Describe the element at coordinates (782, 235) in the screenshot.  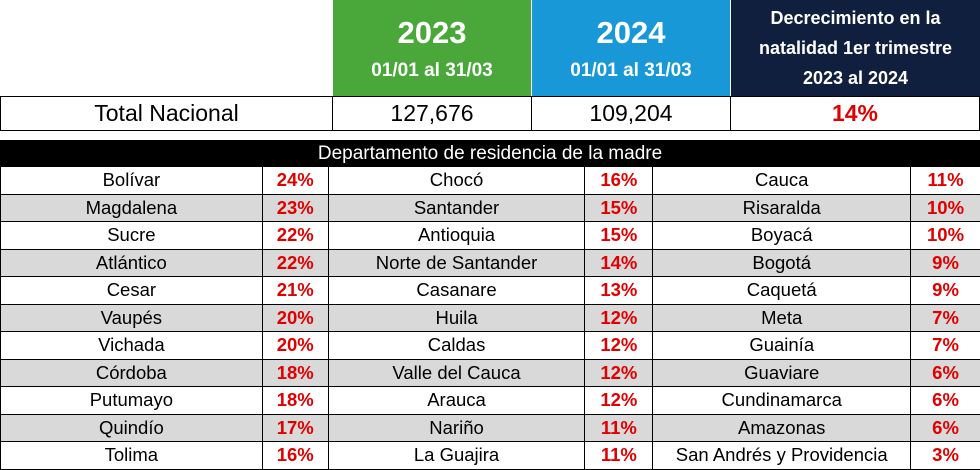
I see `department-name: Boyacá` at that location.